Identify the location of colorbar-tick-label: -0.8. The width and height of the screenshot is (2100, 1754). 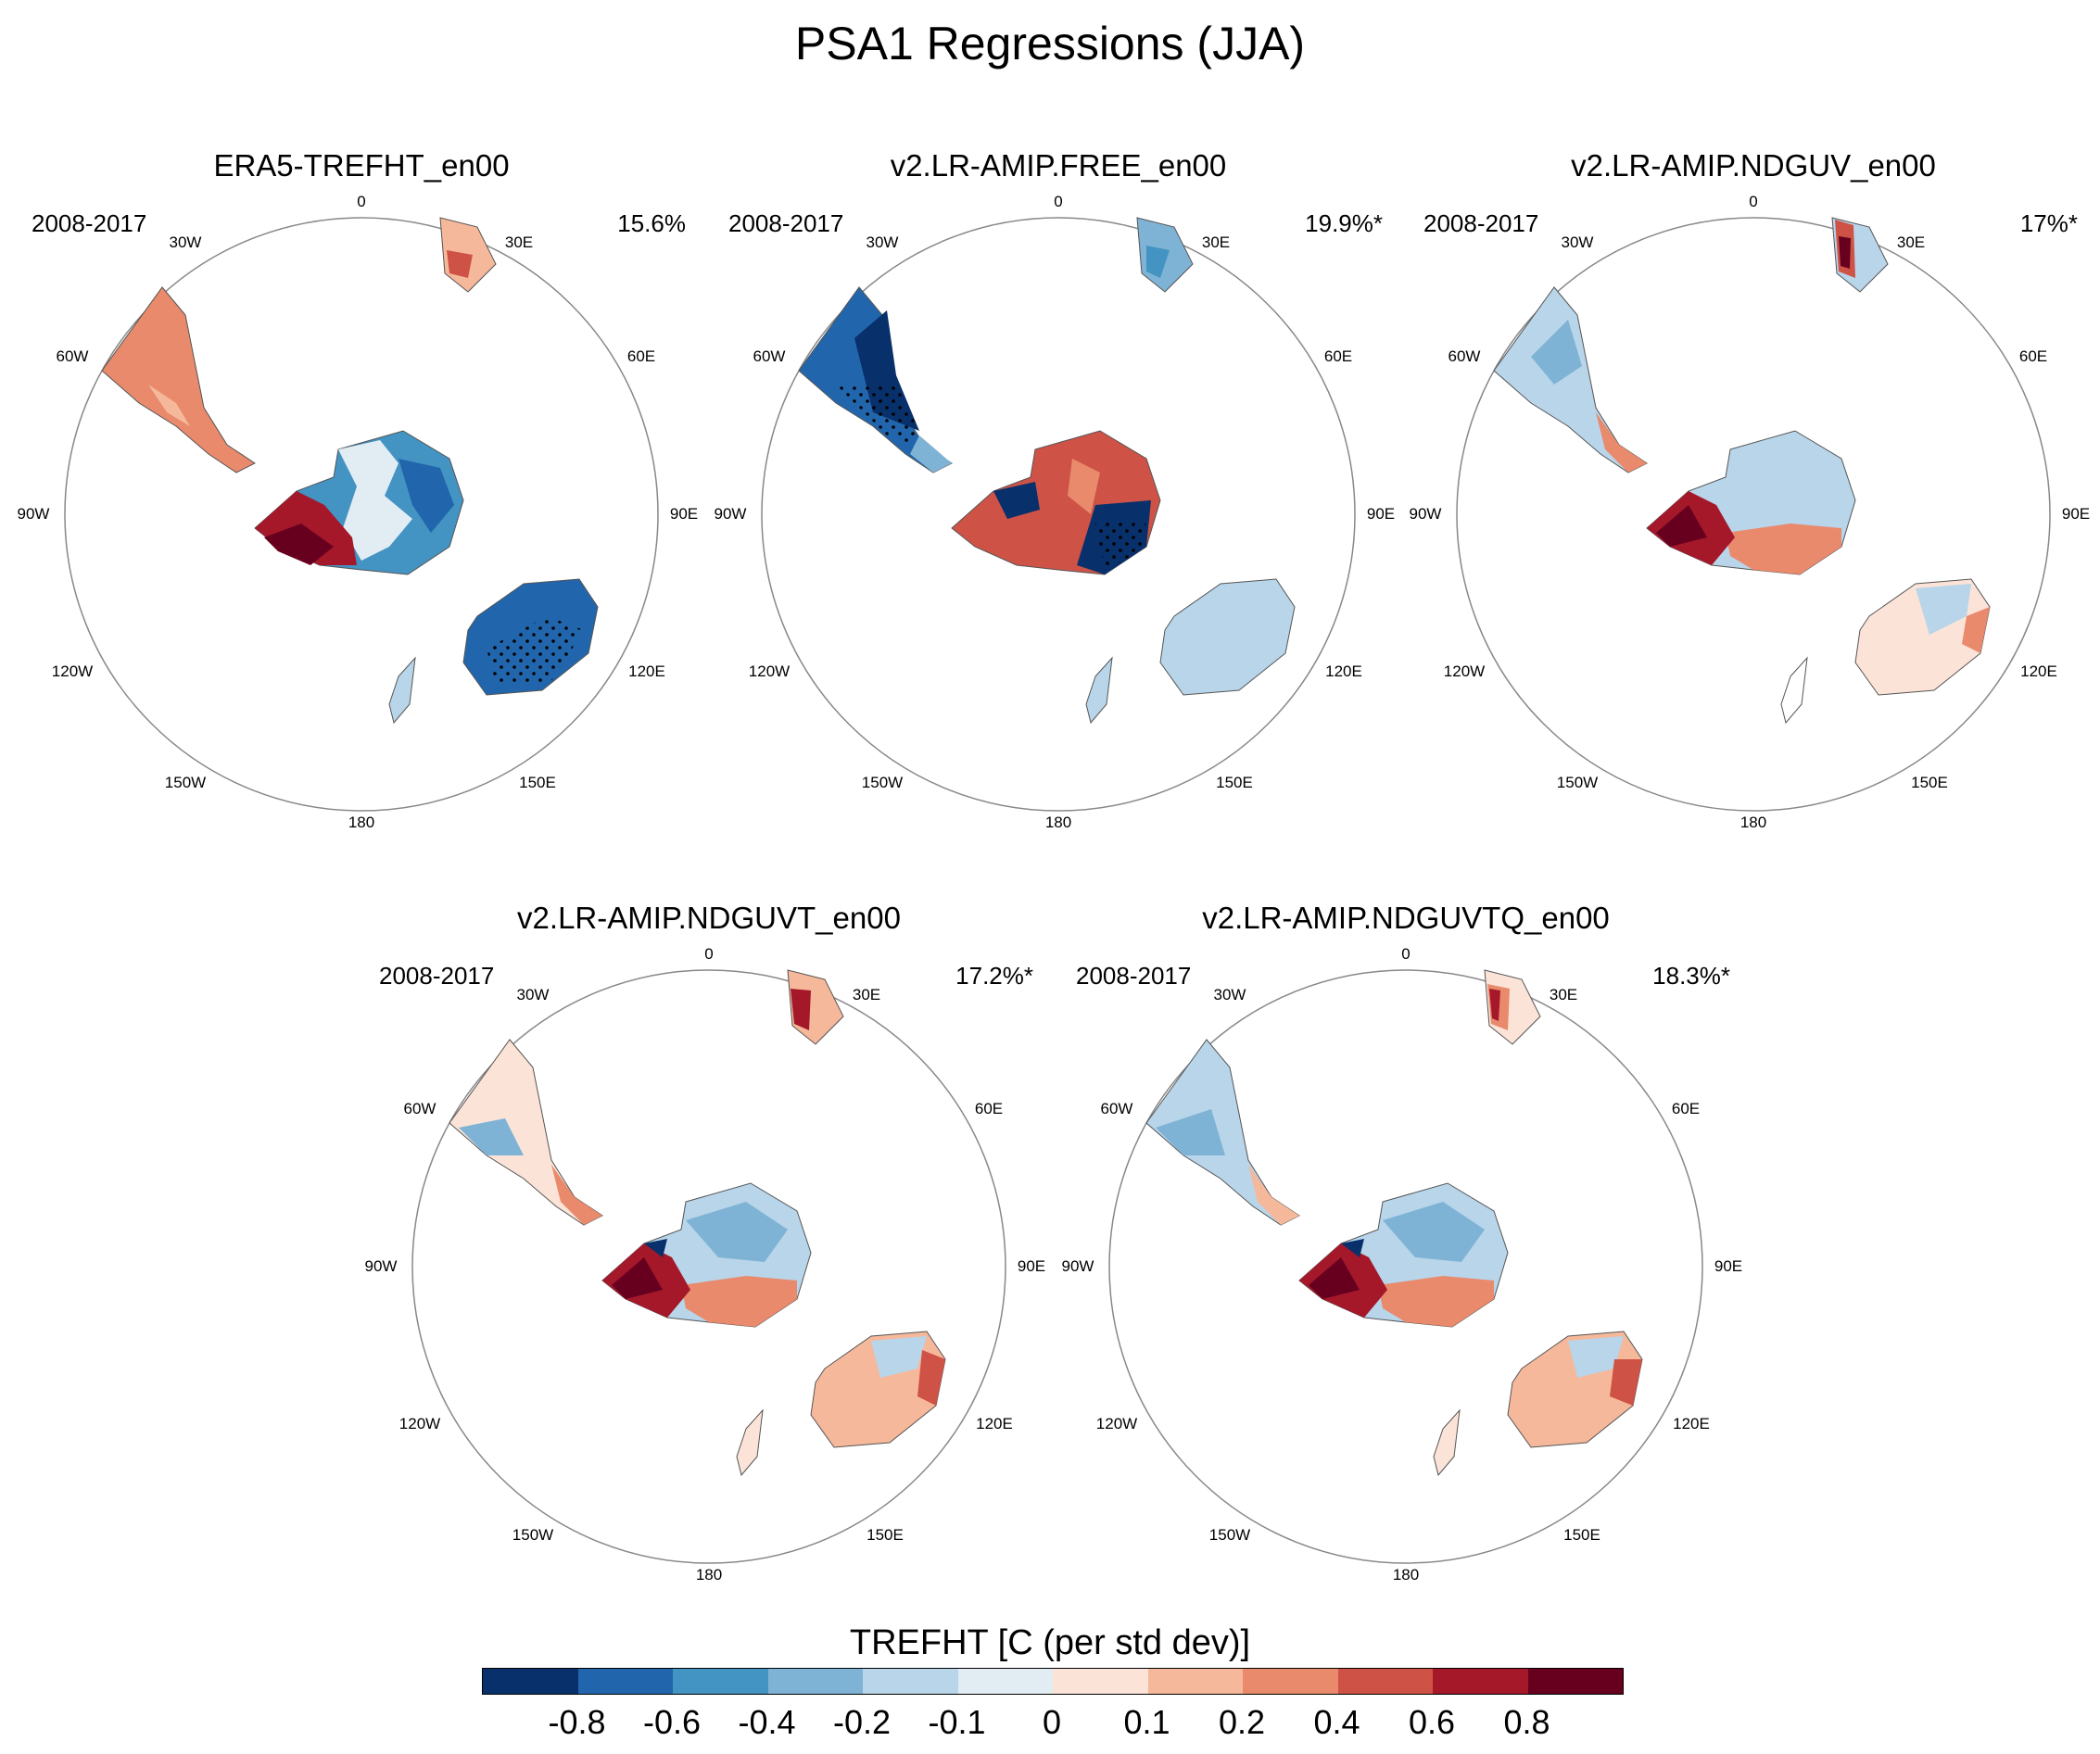
(577, 1722).